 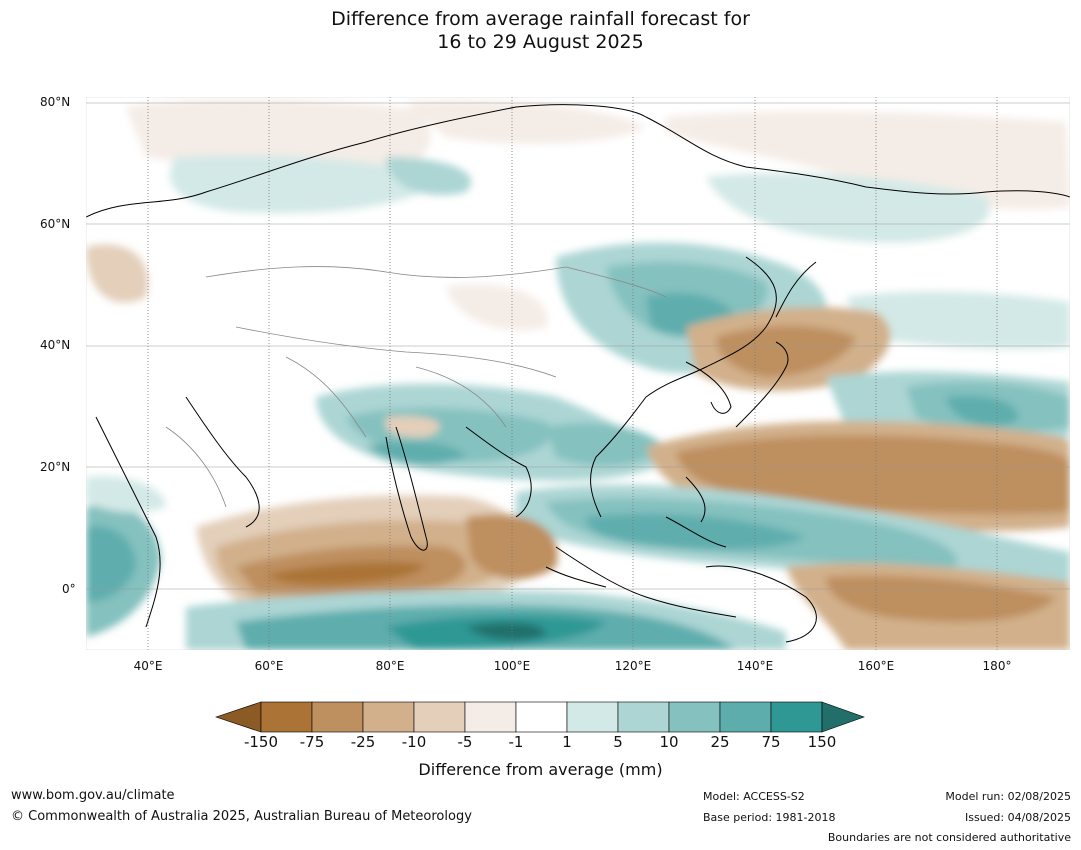 What do you see at coordinates (1017, 817) in the screenshot?
I see `issued-text: Issued: 04/08/2025` at bounding box center [1017, 817].